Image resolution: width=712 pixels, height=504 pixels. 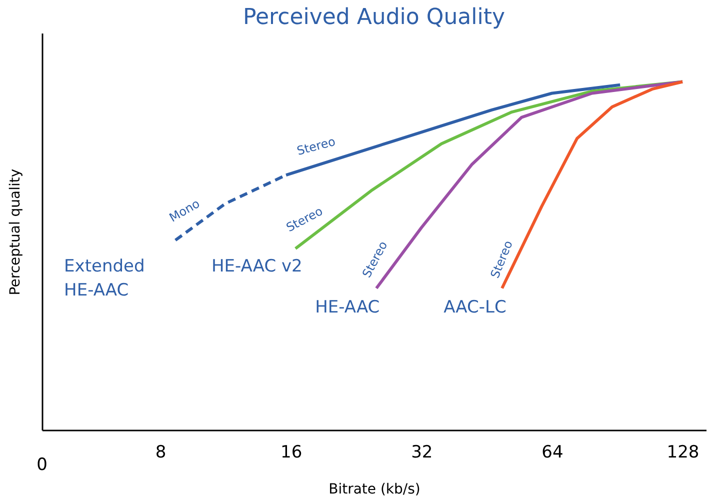 I want to click on series-label: HE-AAC, so click(x=347, y=307).